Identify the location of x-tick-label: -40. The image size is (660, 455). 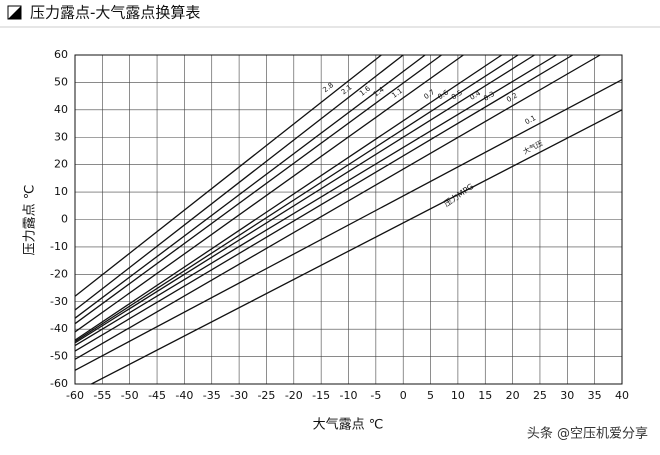
(184, 395).